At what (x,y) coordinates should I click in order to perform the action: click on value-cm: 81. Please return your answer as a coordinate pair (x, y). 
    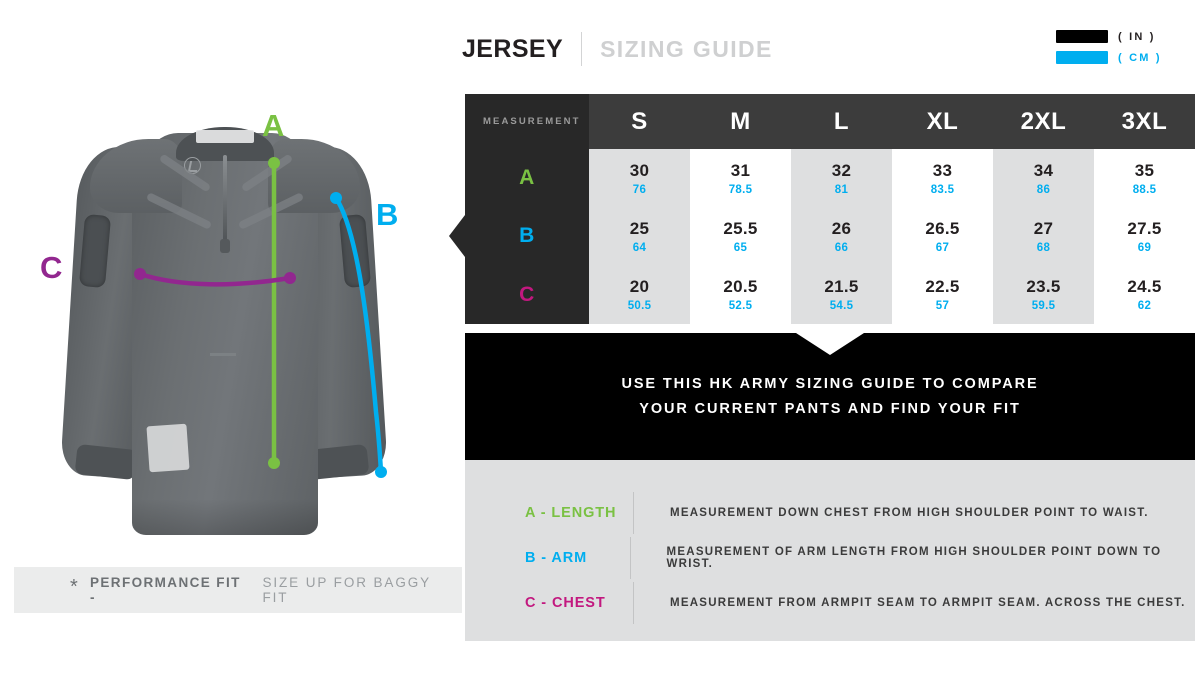
    Looking at the image, I should click on (841, 189).